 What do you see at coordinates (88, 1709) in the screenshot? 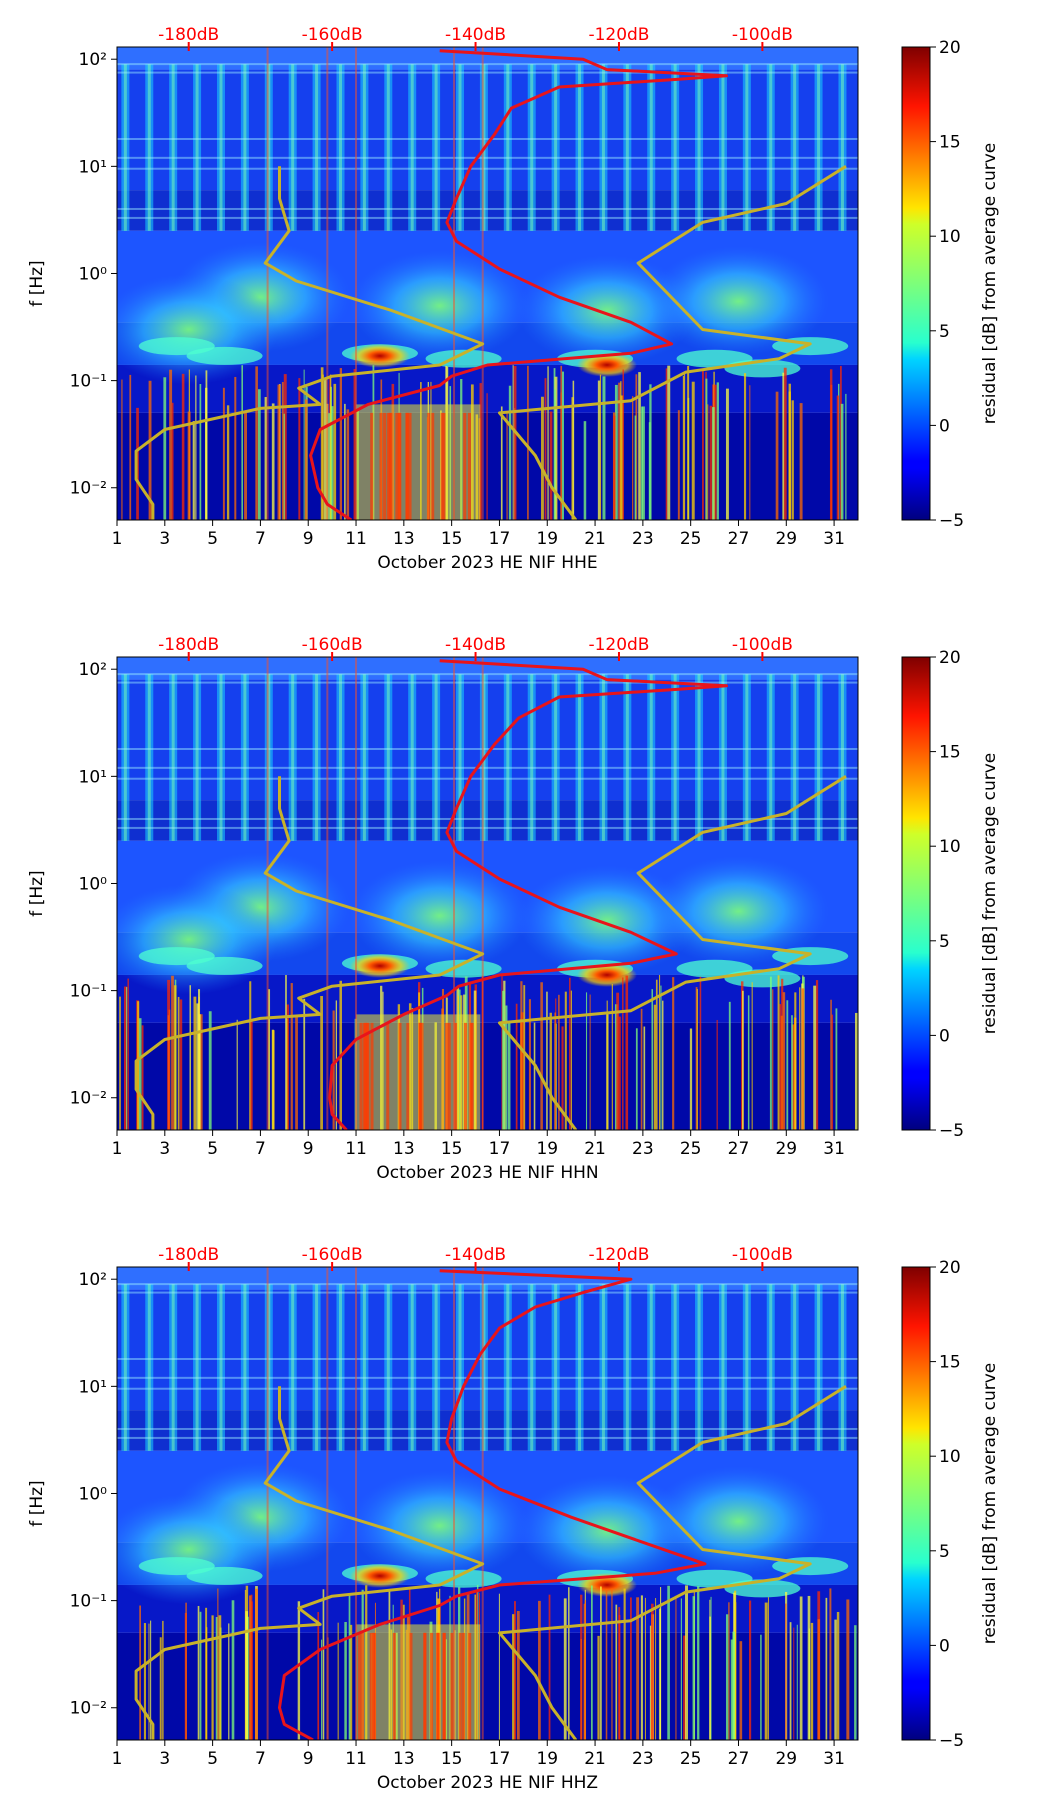
I see `y-tick-label: 10⁻²` at bounding box center [88, 1709].